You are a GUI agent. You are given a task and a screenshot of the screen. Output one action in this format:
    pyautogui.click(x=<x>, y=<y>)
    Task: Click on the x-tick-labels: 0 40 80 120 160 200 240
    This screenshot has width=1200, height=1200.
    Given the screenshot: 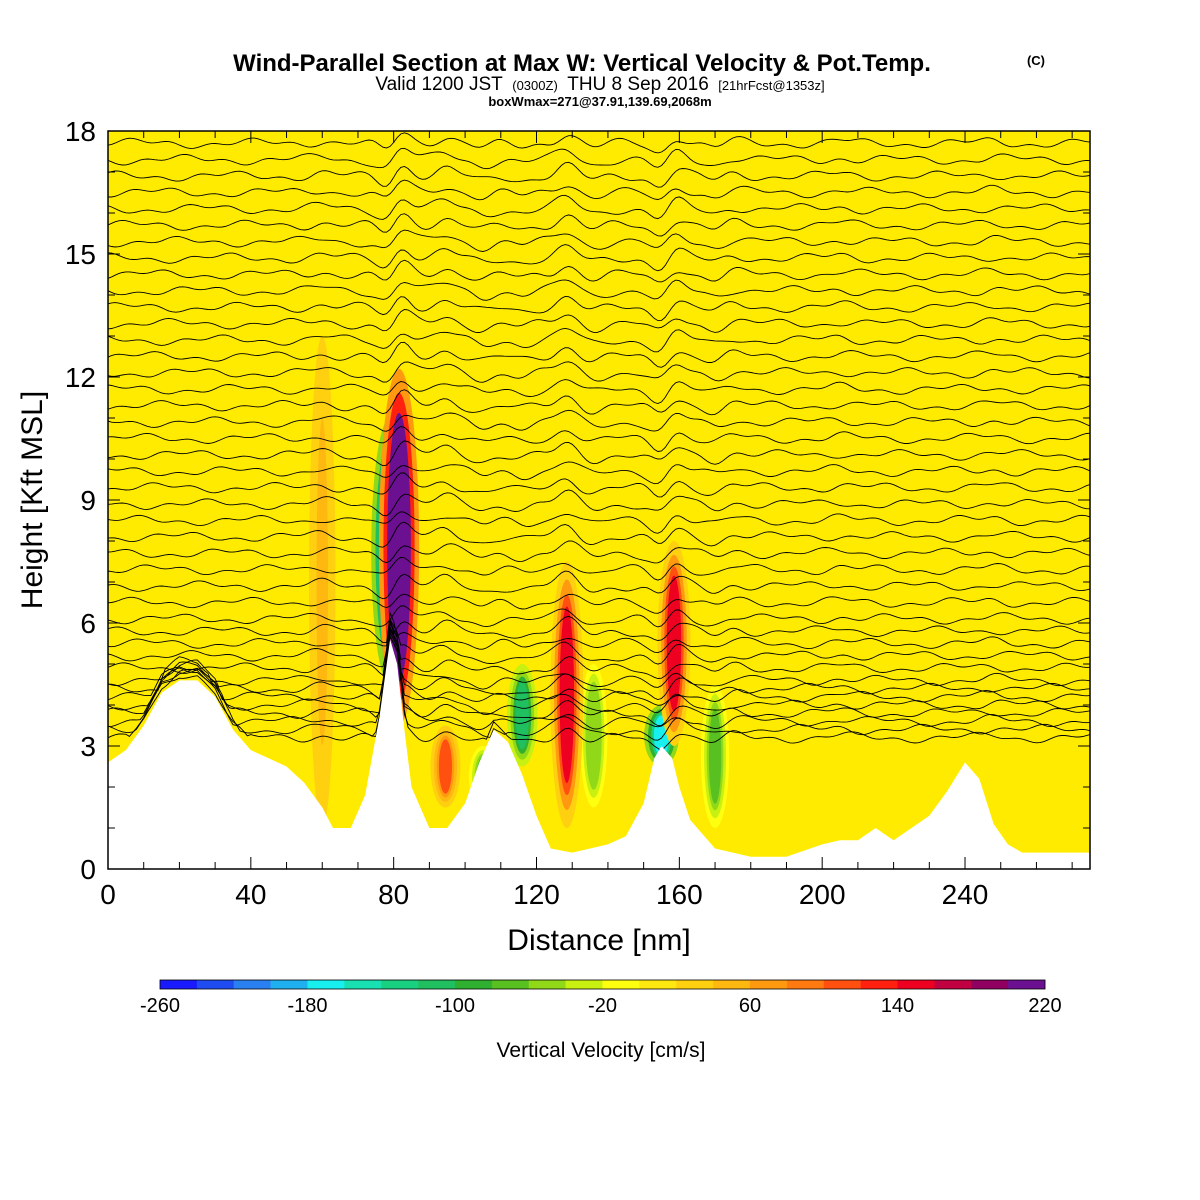 What is the action you would take?
    pyautogui.click(x=544, y=894)
    